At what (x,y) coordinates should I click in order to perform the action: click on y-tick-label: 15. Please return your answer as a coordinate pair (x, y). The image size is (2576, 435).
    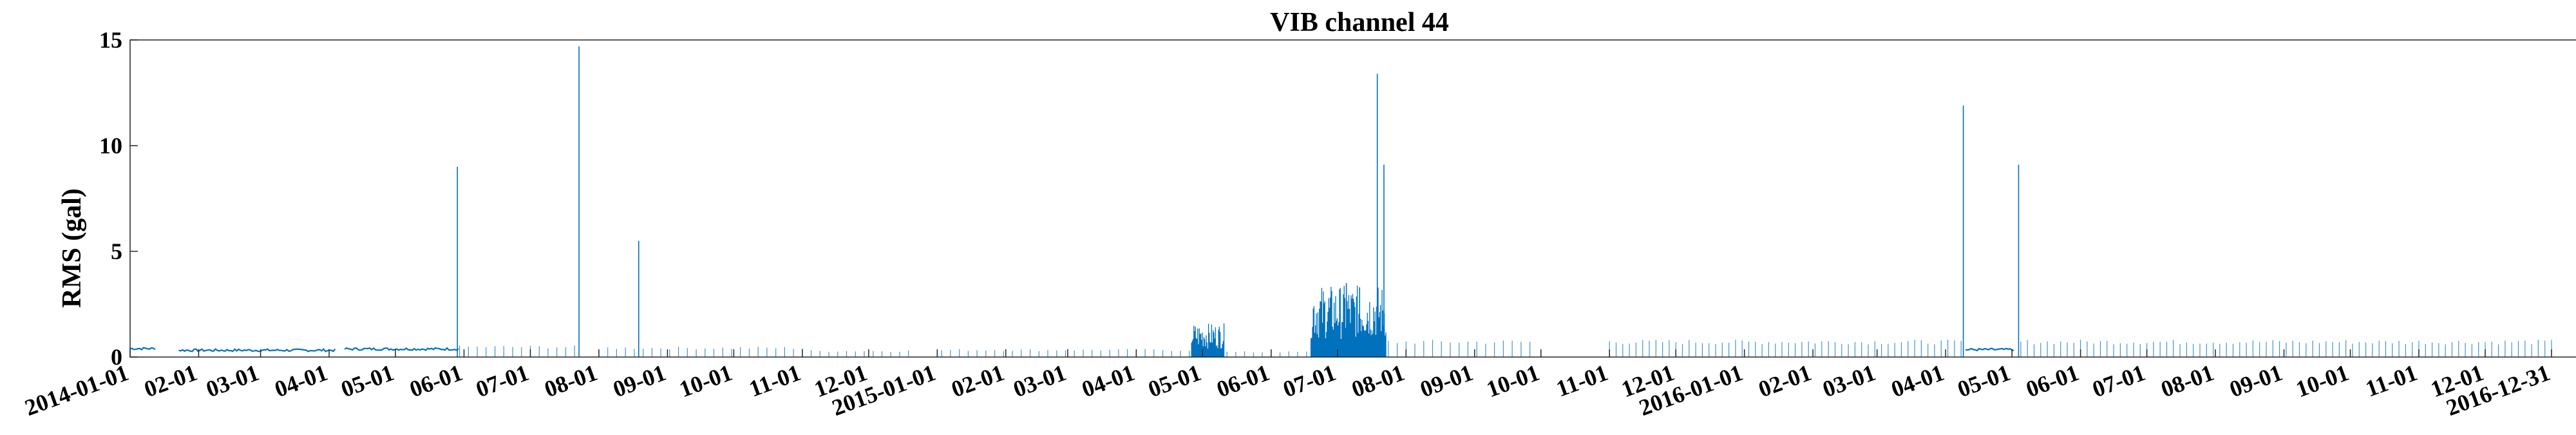
    Looking at the image, I should click on (111, 40).